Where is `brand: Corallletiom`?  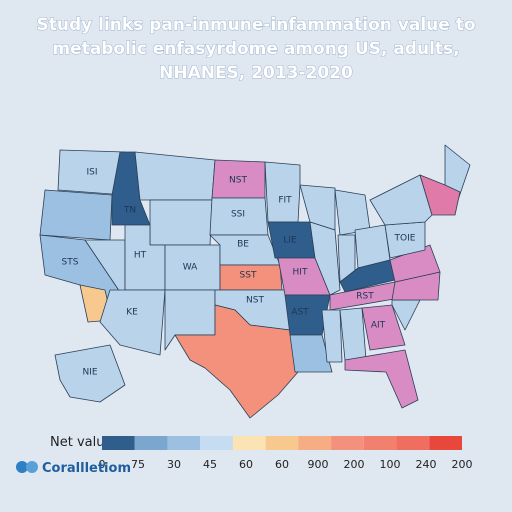
brand: Corallletiom is located at coordinates (73, 468).